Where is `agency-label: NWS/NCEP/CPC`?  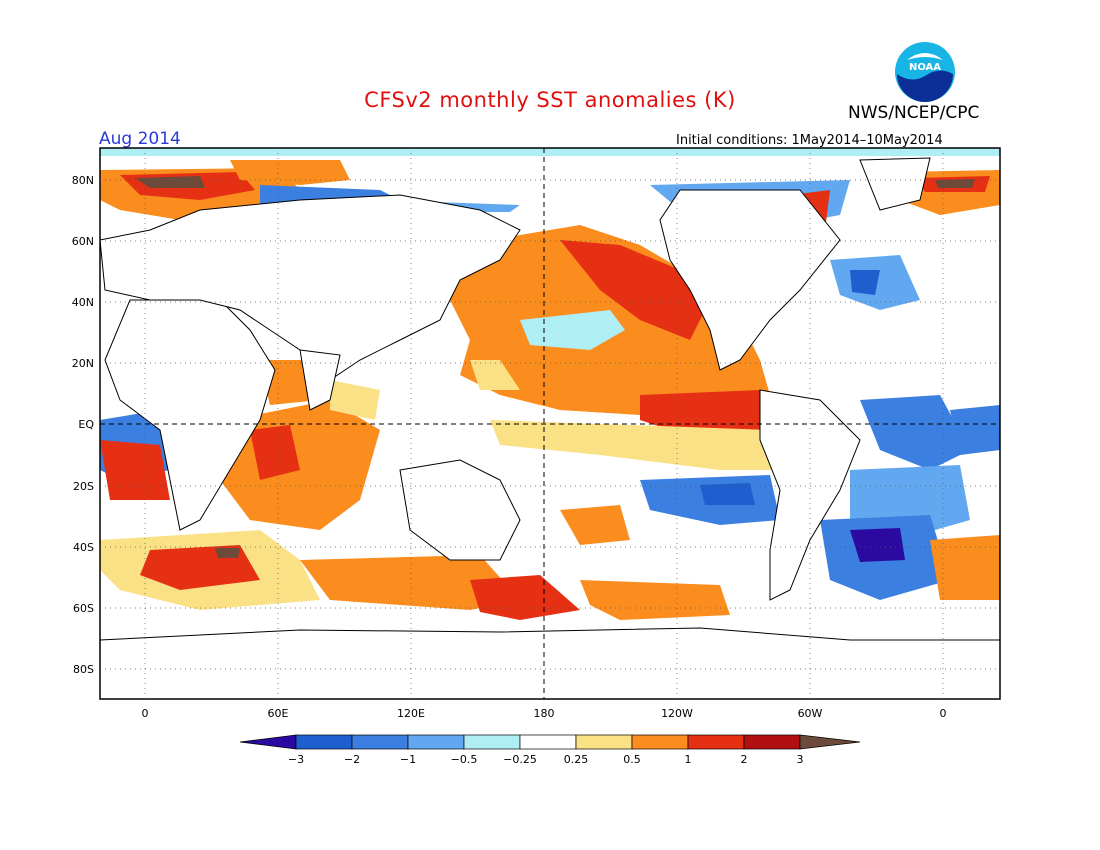 agency-label: NWS/NCEP/CPC is located at coordinates (914, 113).